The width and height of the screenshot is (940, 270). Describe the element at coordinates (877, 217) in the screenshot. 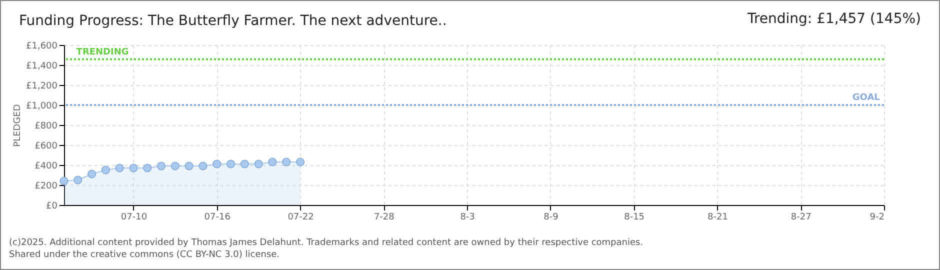

I see `x-tick-label: 9-2` at that location.